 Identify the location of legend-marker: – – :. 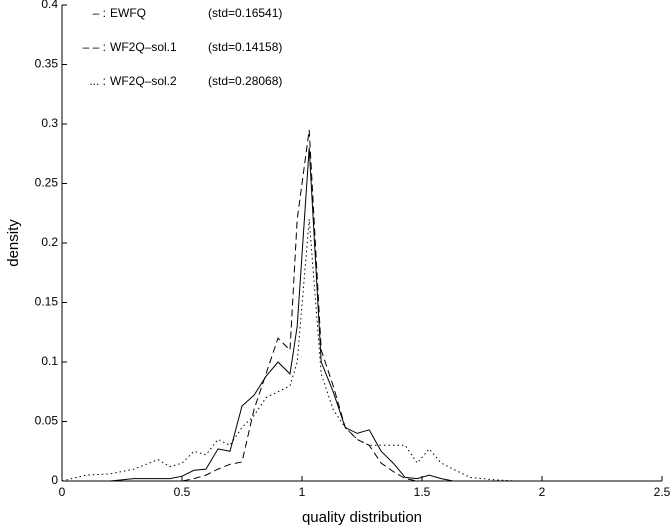
(94, 47).